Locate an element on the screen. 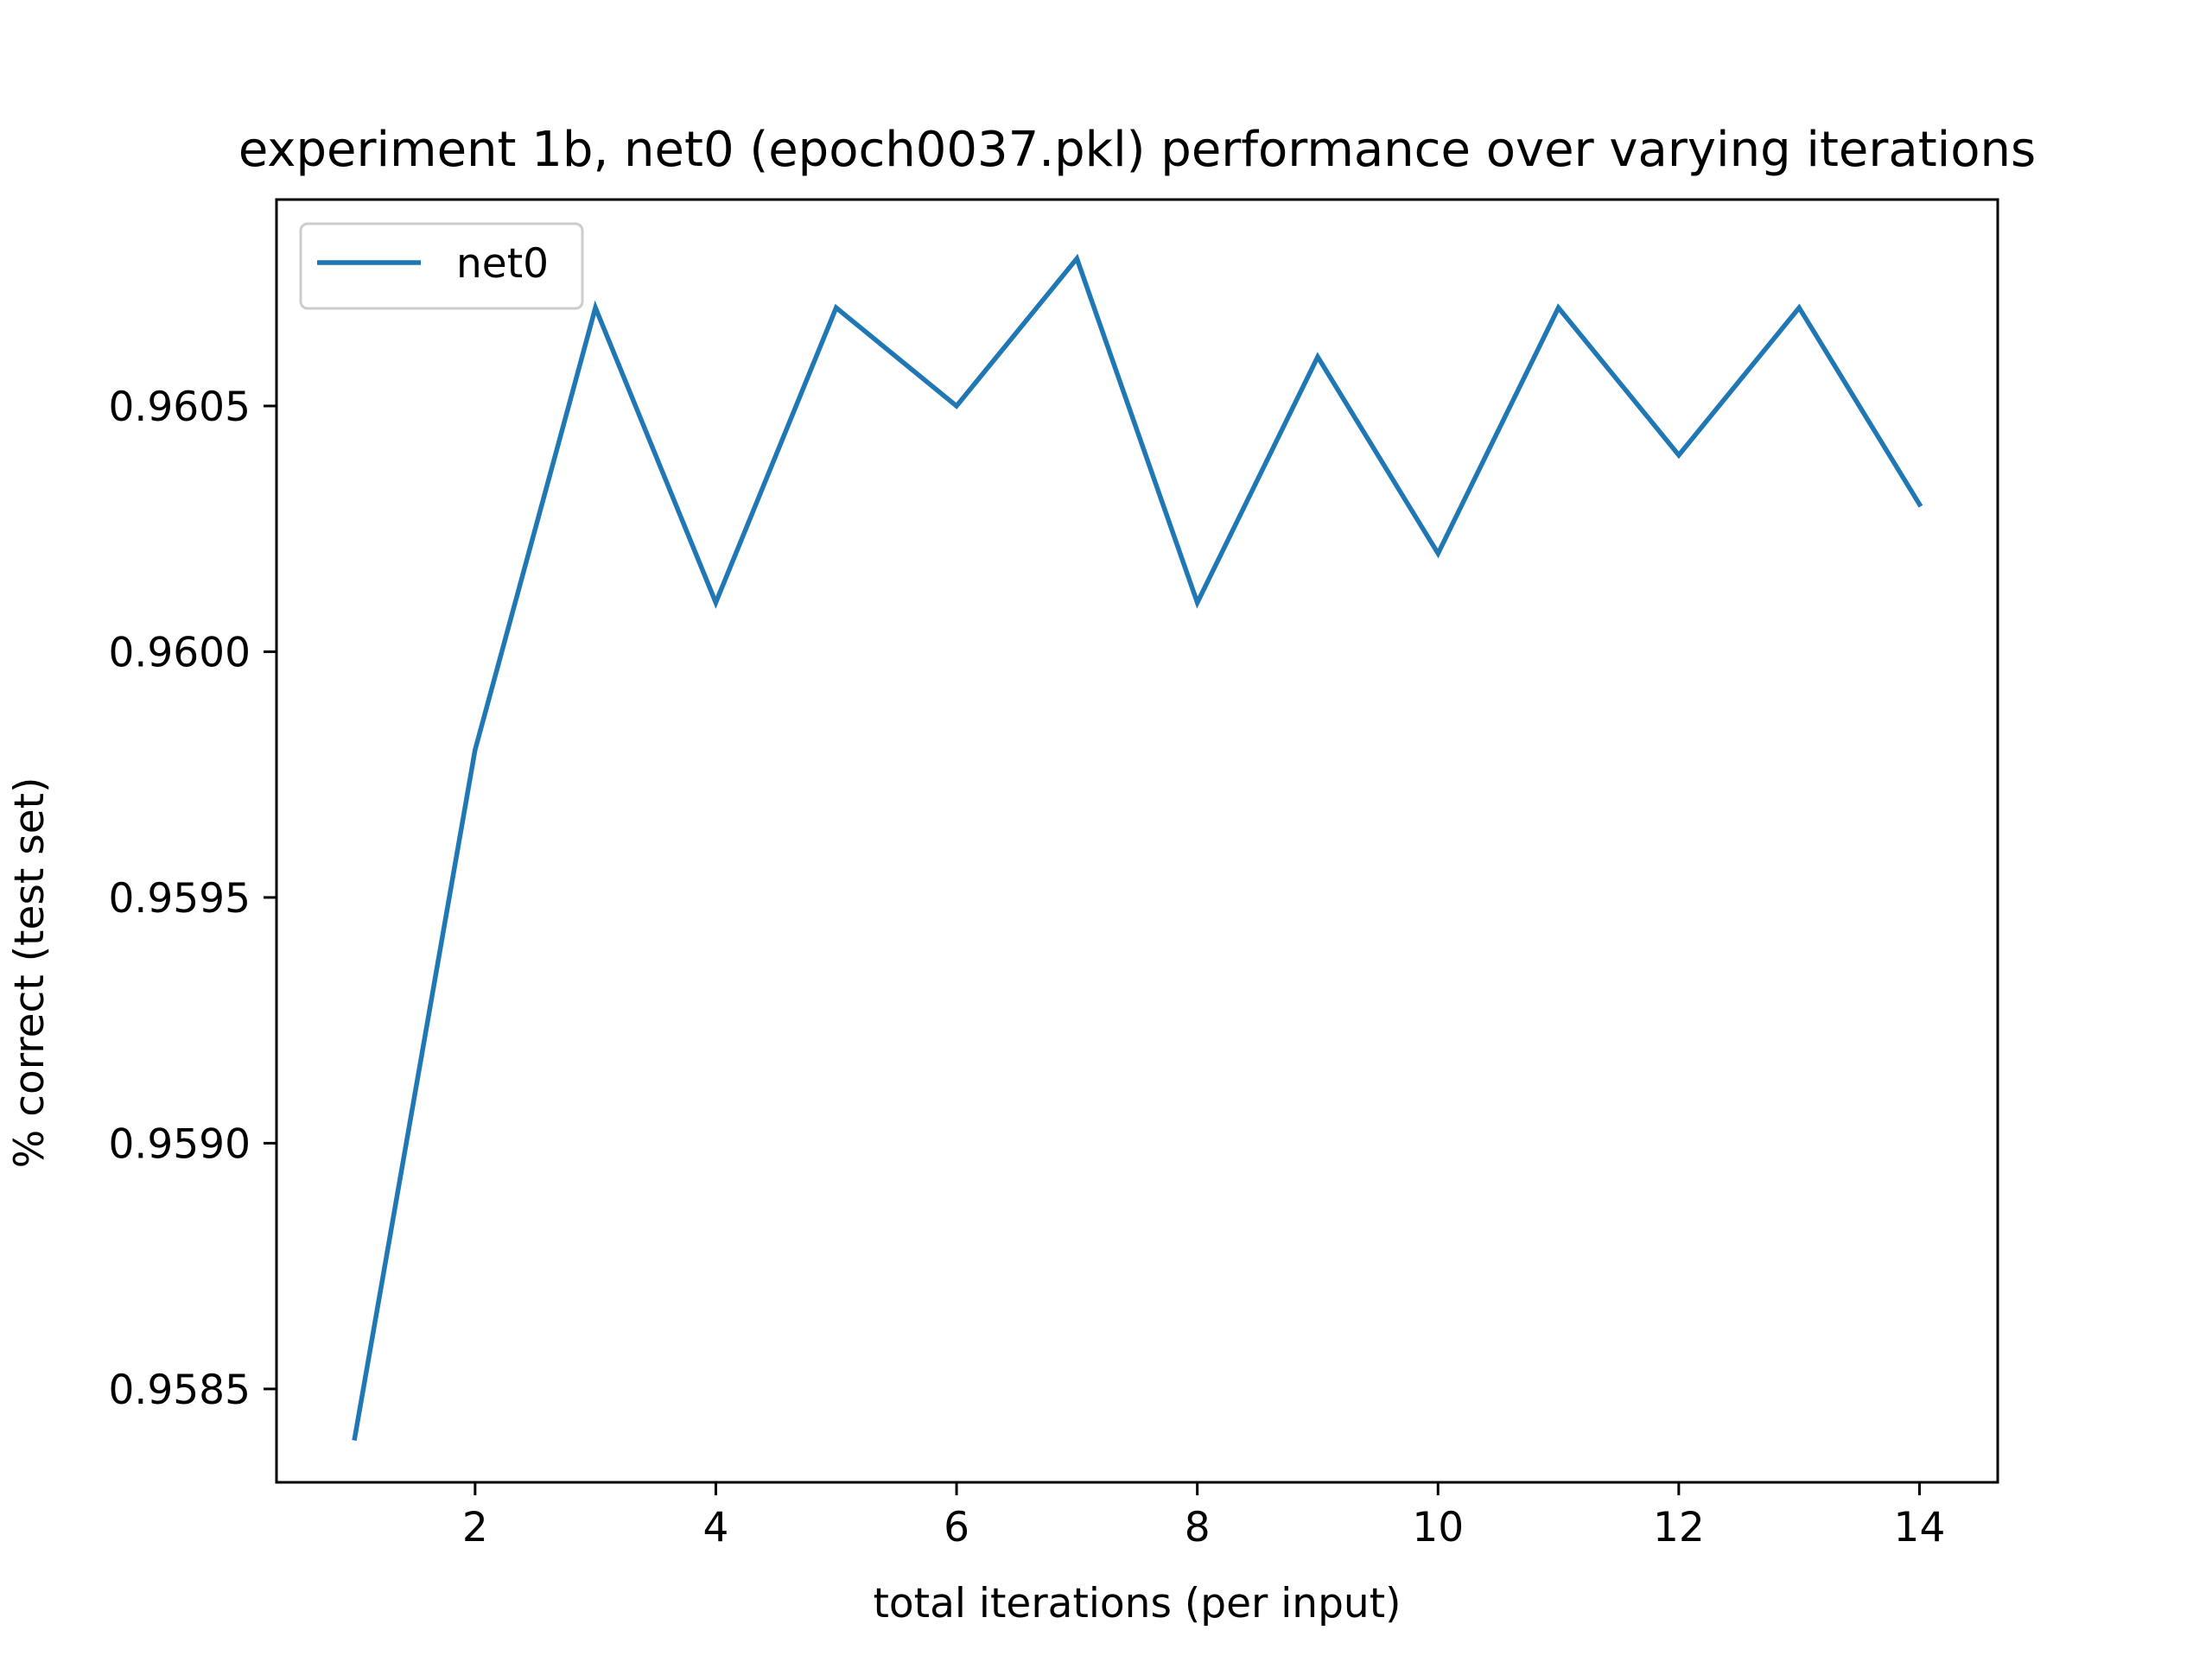 This screenshot has width=2212, height=1662. x-tick-label: 14 is located at coordinates (1920, 1527).